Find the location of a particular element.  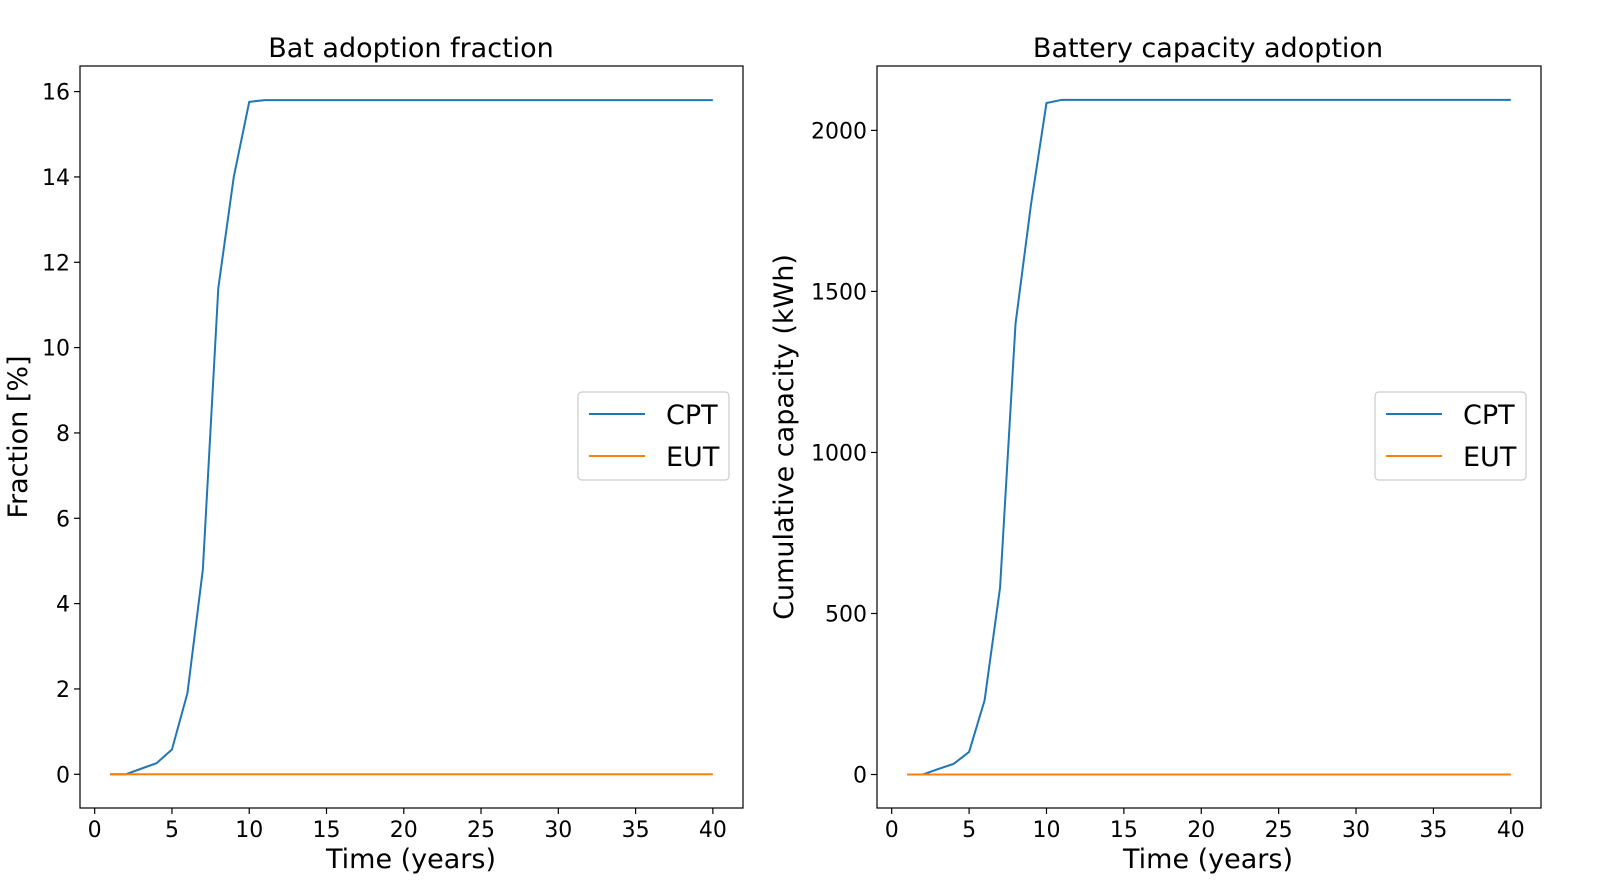

y-tick-label: 500 is located at coordinates (846, 614).